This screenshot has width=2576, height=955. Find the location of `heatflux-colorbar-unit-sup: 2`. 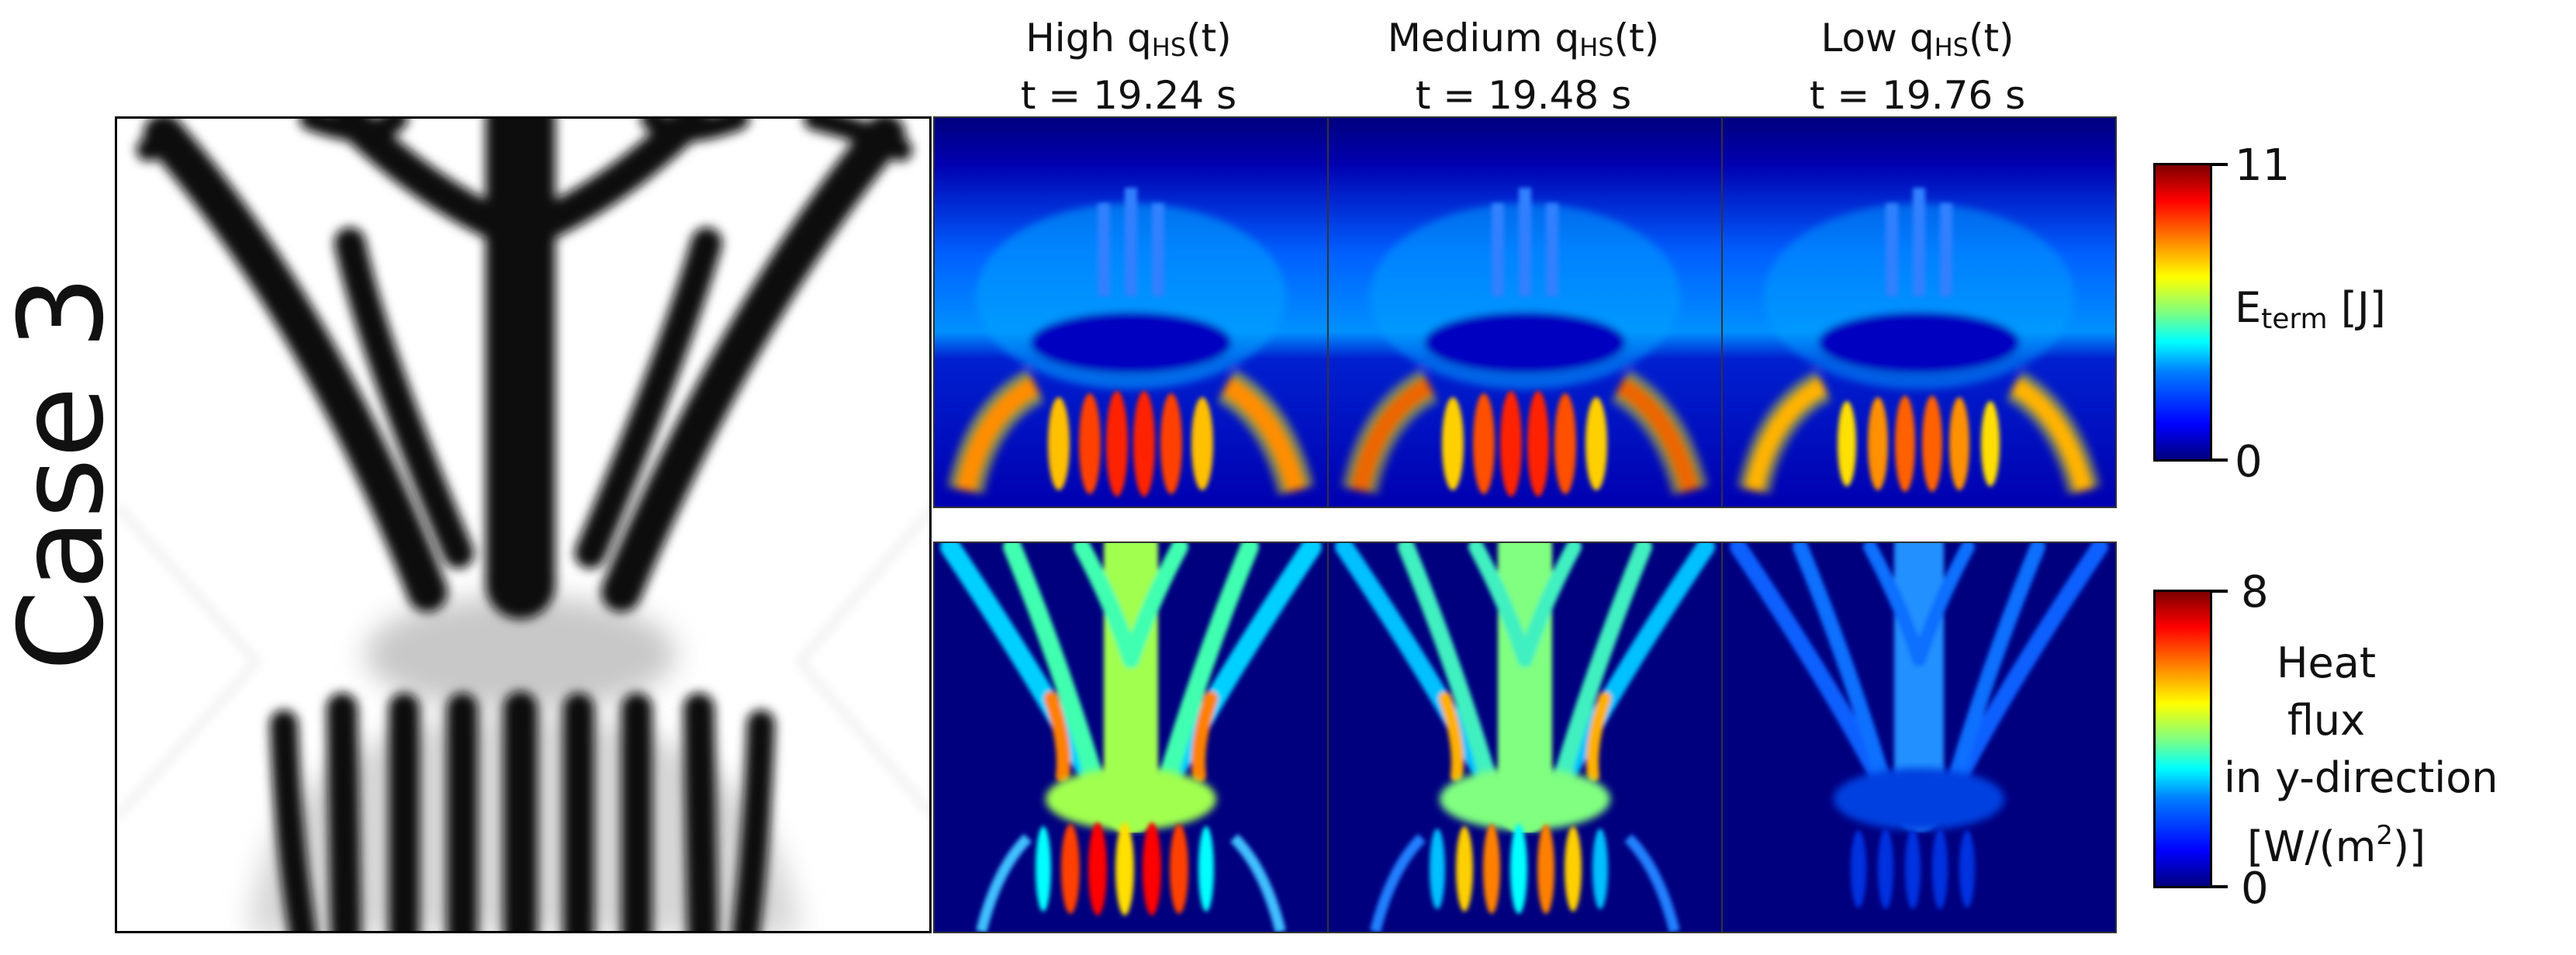

heatflux-colorbar-unit-sup: 2 is located at coordinates (2384, 836).